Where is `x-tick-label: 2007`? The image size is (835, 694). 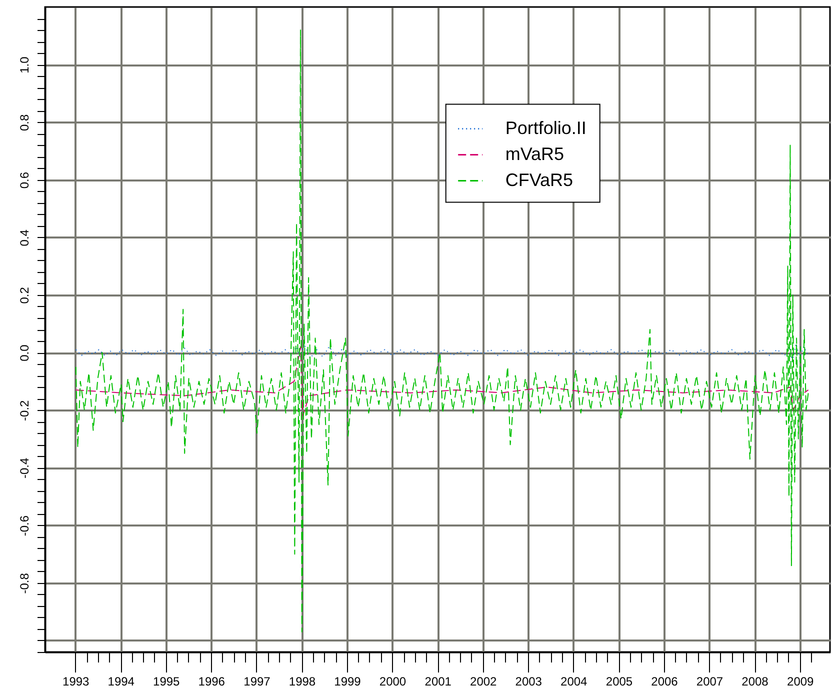 x-tick-label: 2007 is located at coordinates (710, 681).